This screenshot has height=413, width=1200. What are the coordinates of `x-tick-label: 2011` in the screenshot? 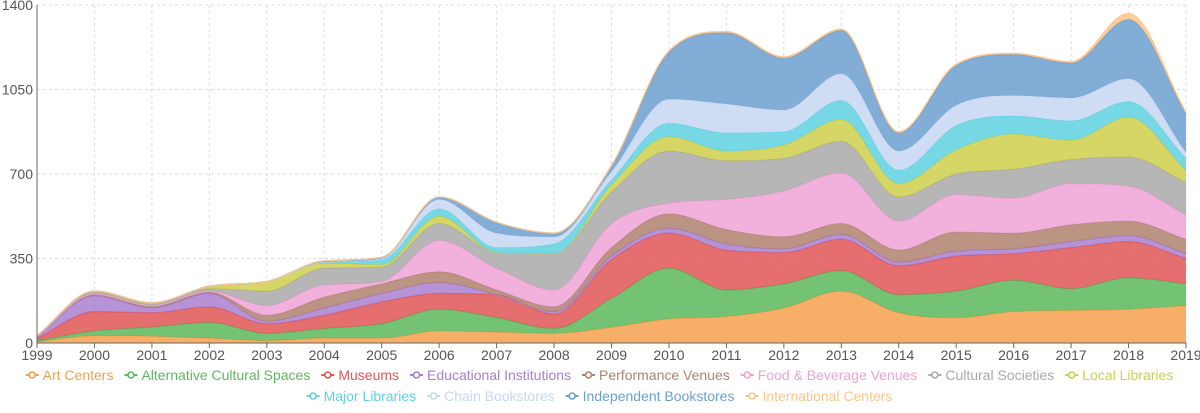 It's located at (726, 355).